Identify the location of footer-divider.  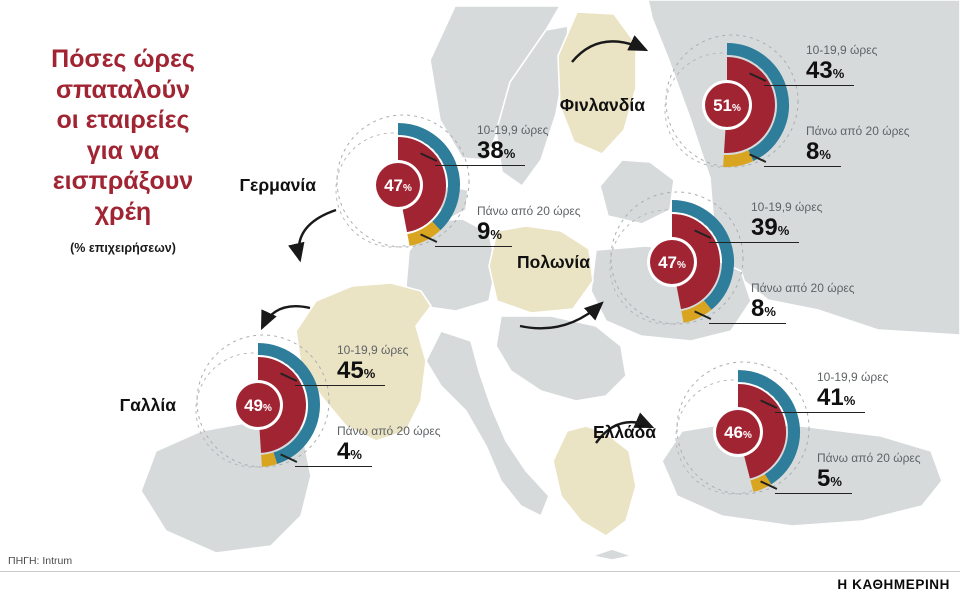
(480, 571).